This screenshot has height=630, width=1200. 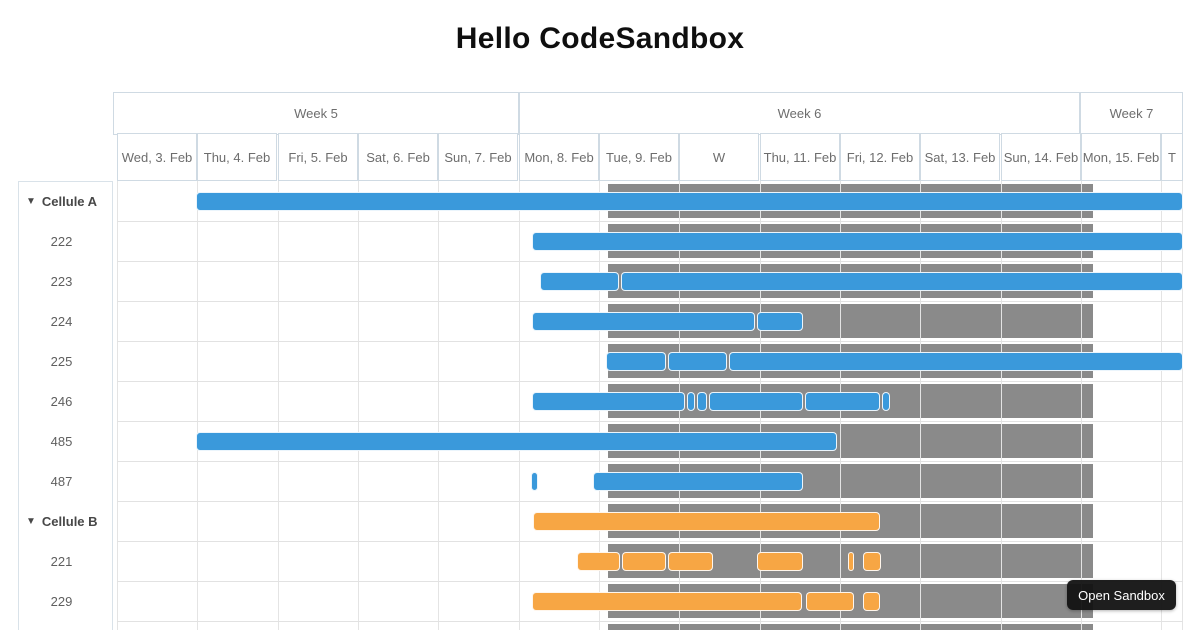 What do you see at coordinates (799, 113) in the screenshot?
I see `week-header-cell: Week 6` at bounding box center [799, 113].